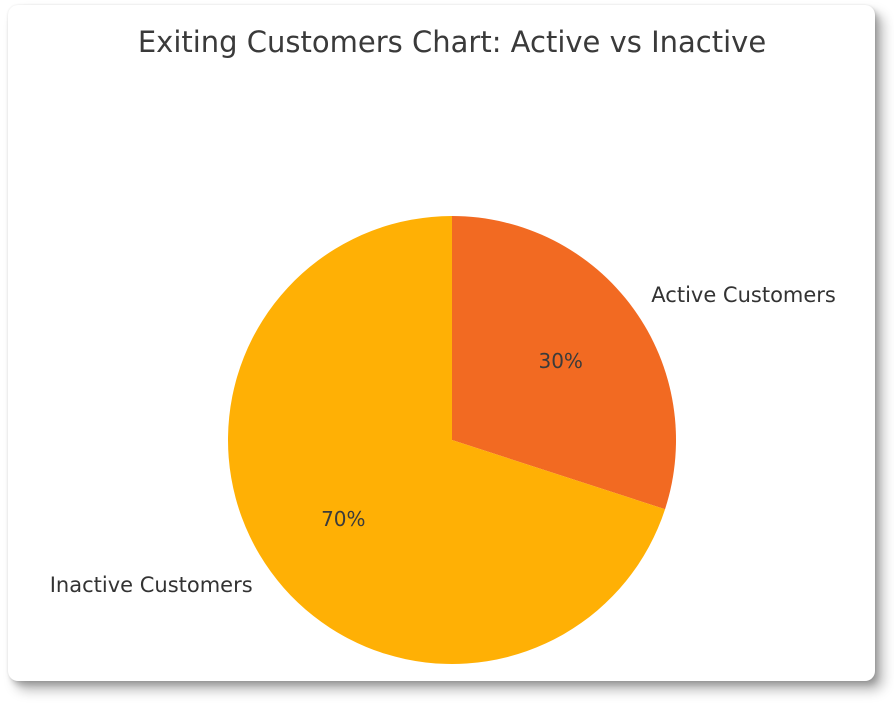 The width and height of the screenshot is (894, 703). I want to click on slice-label-active-customers: Active Customers, so click(743, 295).